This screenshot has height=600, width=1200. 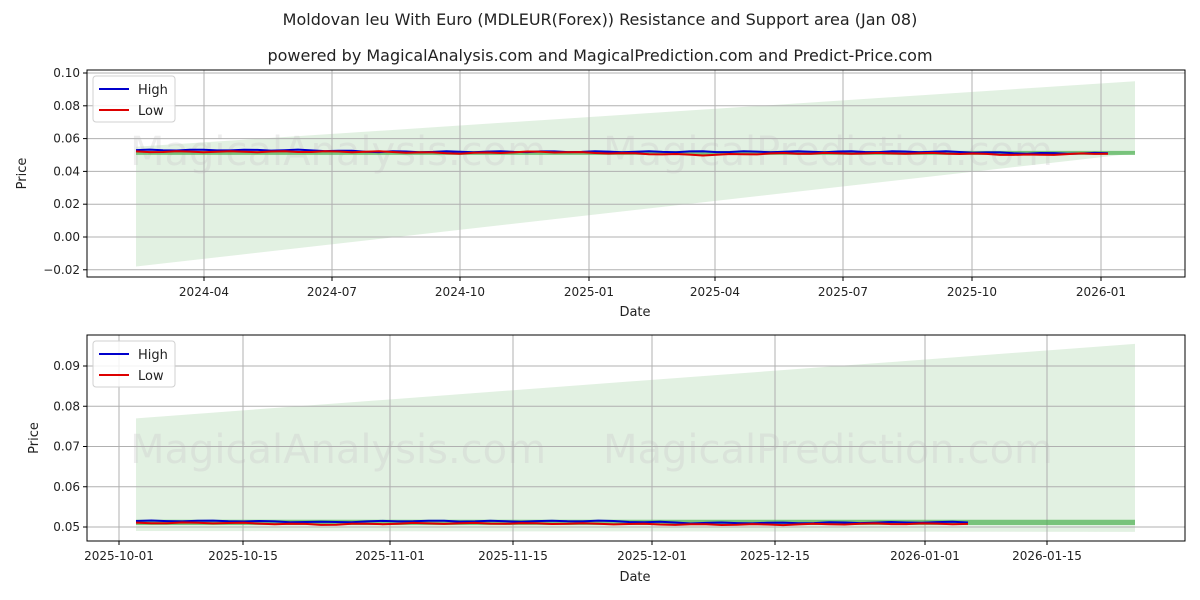 What do you see at coordinates (775, 556) in the screenshot?
I see `x-tick-label: 2025-12-15` at bounding box center [775, 556].